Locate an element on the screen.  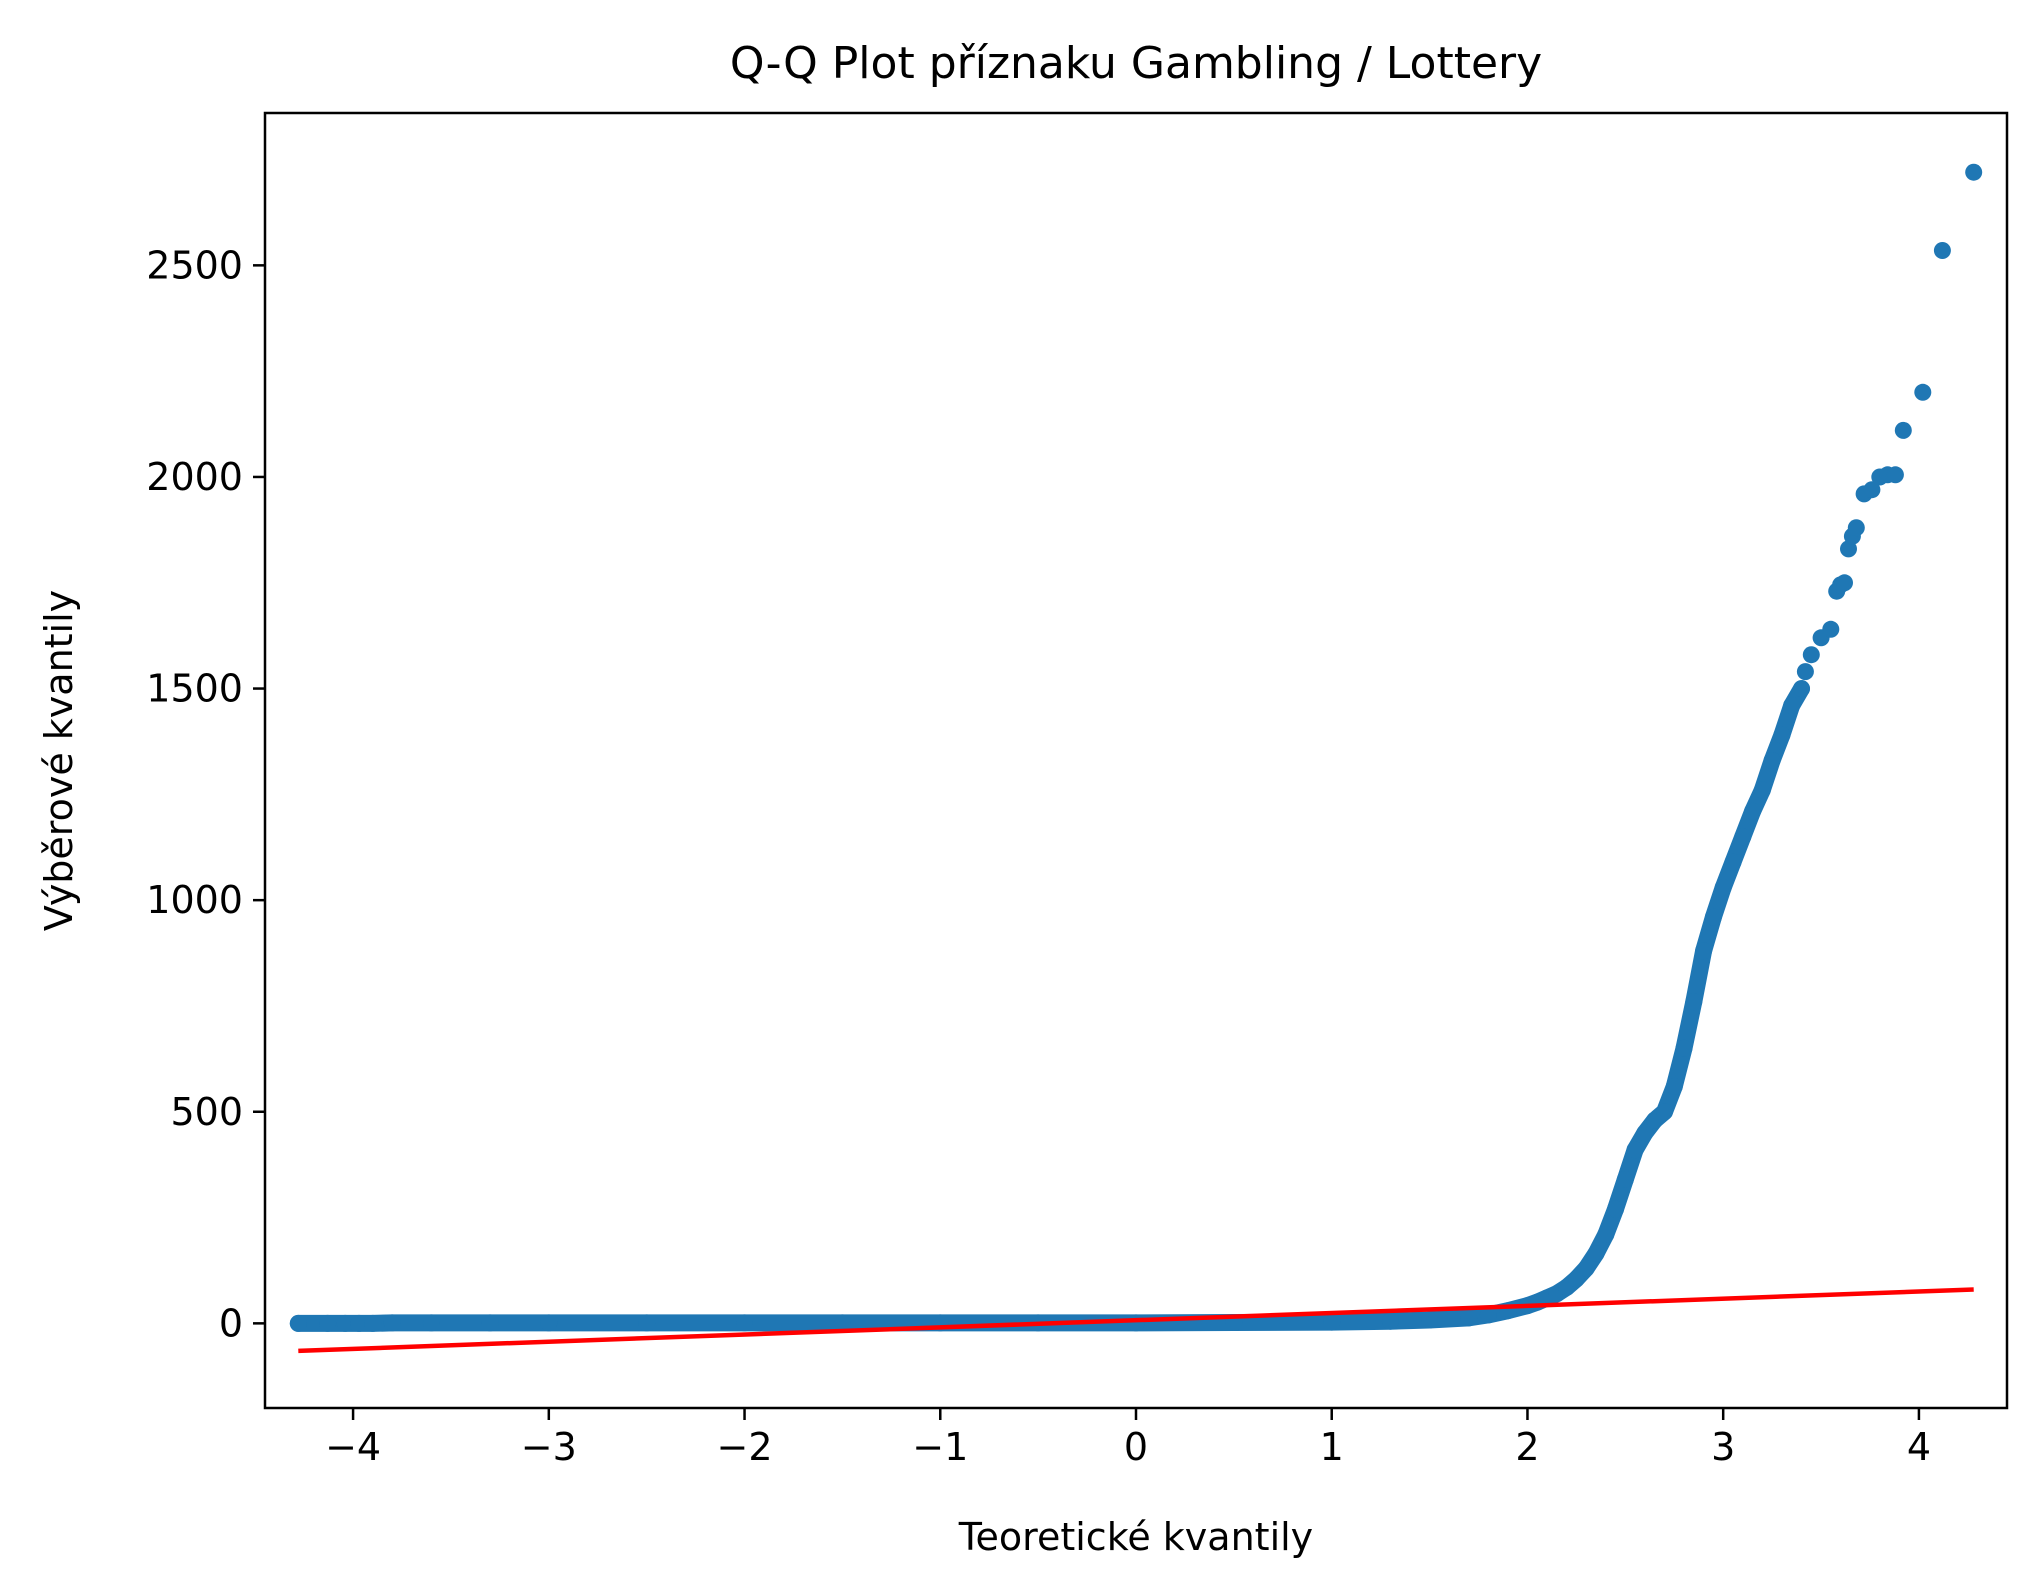
fit-line-layer is located at coordinates (1136, 1320).